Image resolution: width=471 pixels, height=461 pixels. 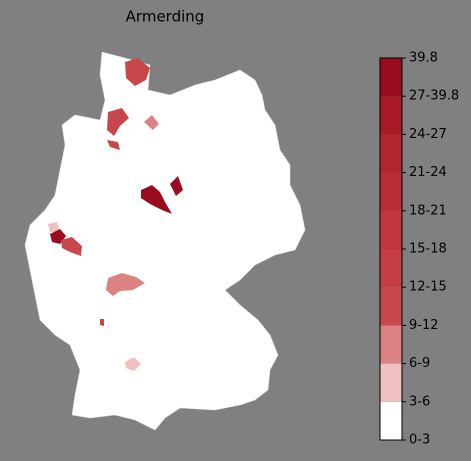 I want to click on colorbar-label: 9-12, so click(x=424, y=325).